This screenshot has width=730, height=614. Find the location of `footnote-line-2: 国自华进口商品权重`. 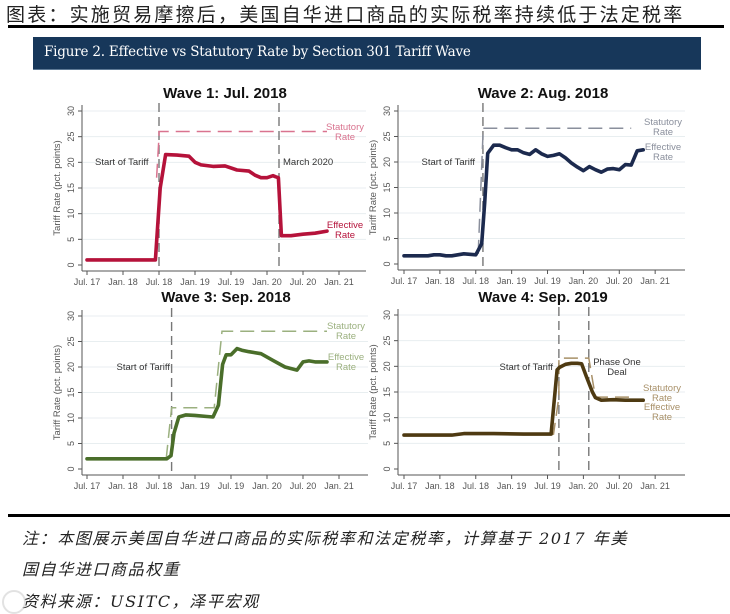

footnote-line-2: 国自华进口商品权重 is located at coordinates (101, 569).